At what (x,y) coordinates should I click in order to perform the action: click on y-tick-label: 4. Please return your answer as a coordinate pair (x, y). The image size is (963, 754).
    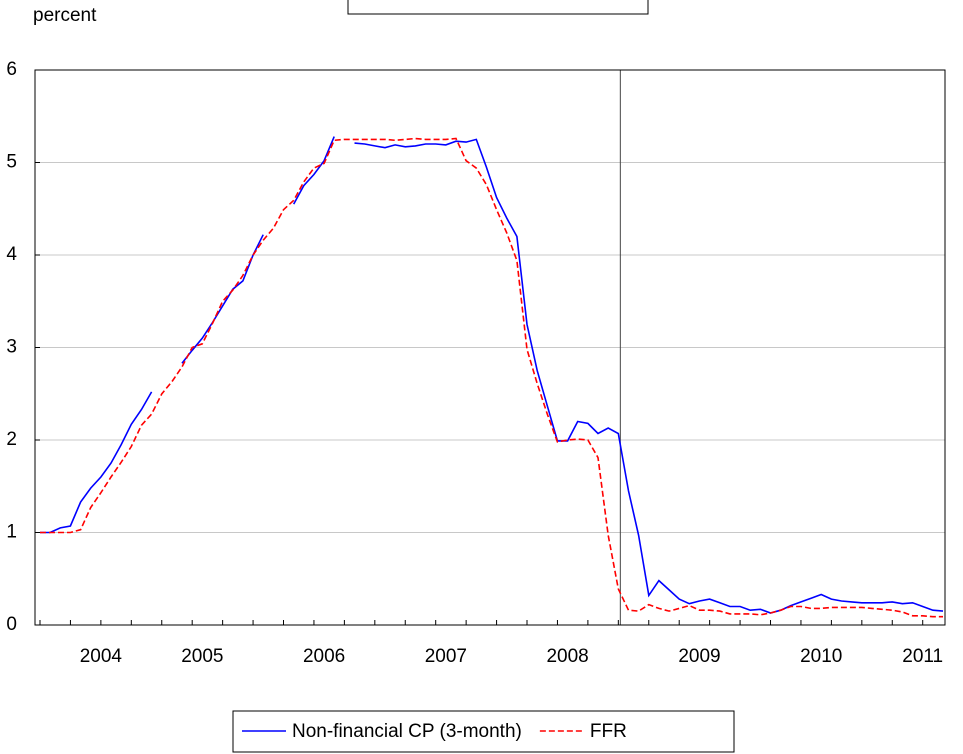
    Looking at the image, I should click on (11, 254).